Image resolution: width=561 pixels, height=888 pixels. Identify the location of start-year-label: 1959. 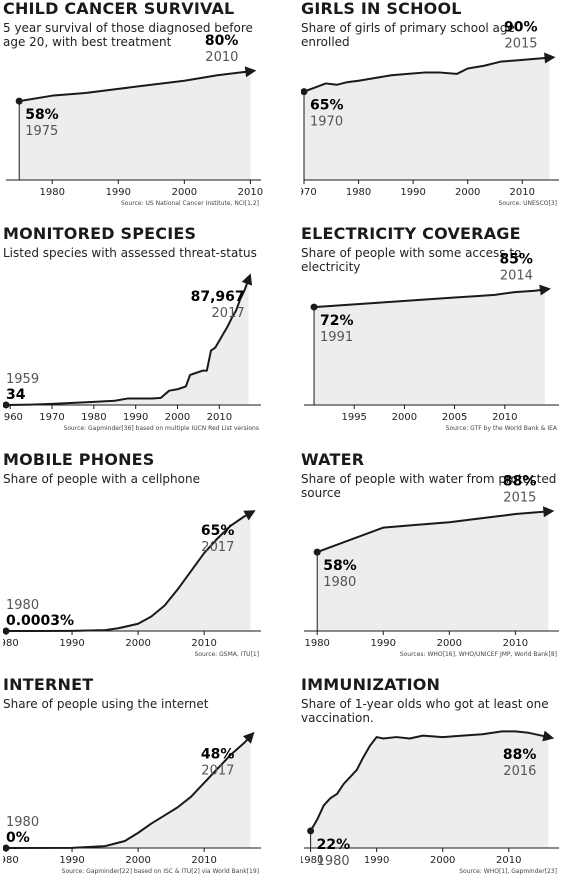
(22, 379).